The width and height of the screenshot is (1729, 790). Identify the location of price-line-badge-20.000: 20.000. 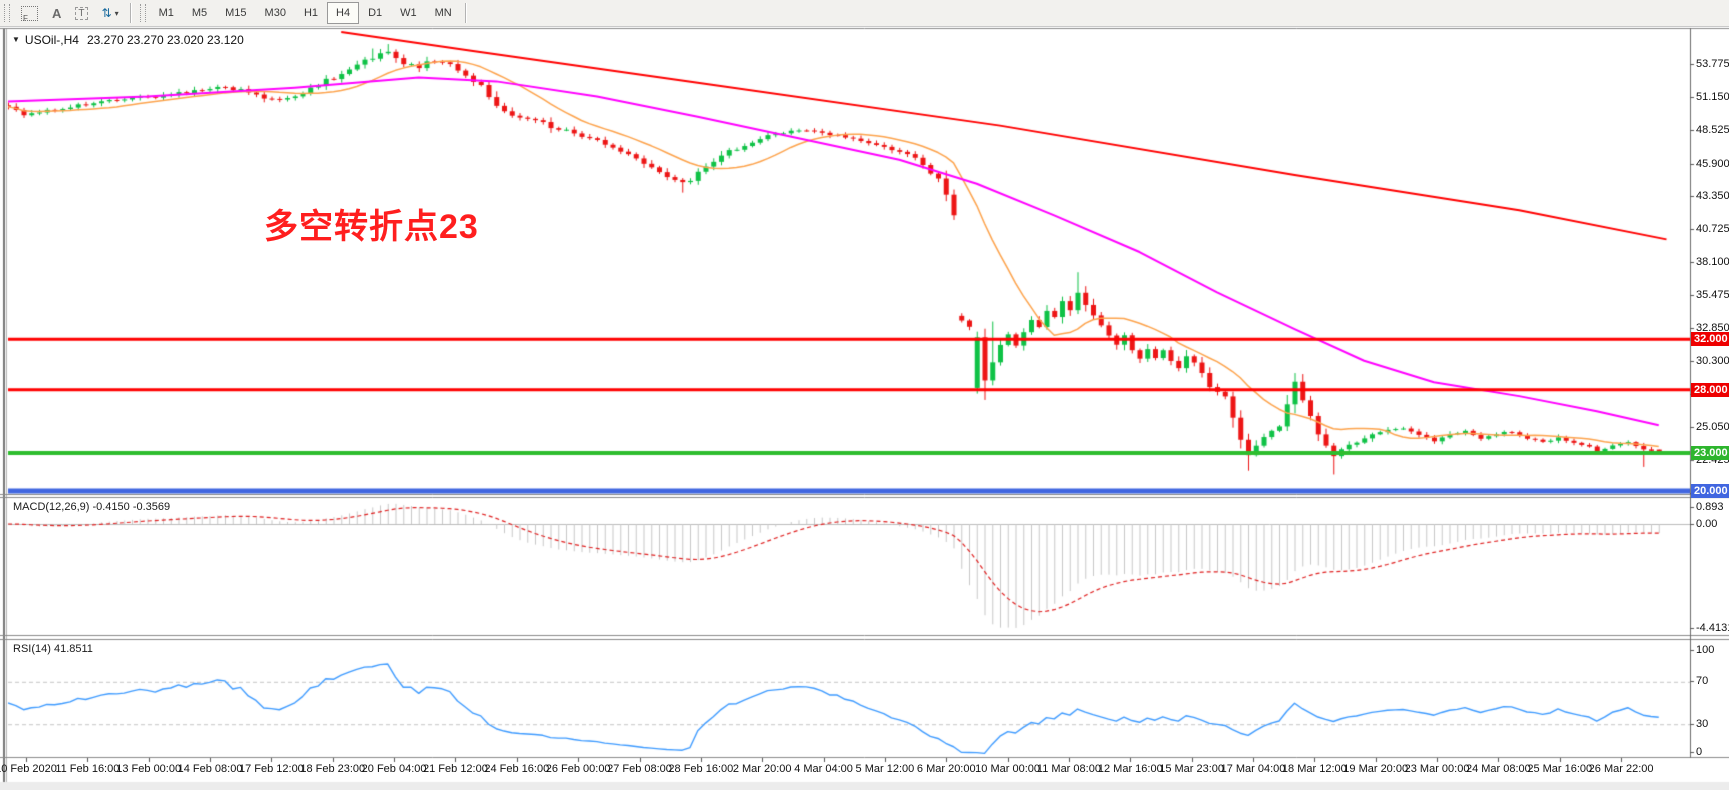
(1710, 490).